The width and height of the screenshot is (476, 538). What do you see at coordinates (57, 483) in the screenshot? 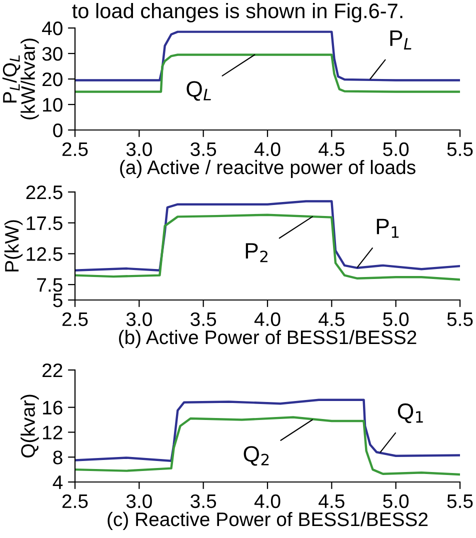
I see `y-tick-label: 4` at bounding box center [57, 483].